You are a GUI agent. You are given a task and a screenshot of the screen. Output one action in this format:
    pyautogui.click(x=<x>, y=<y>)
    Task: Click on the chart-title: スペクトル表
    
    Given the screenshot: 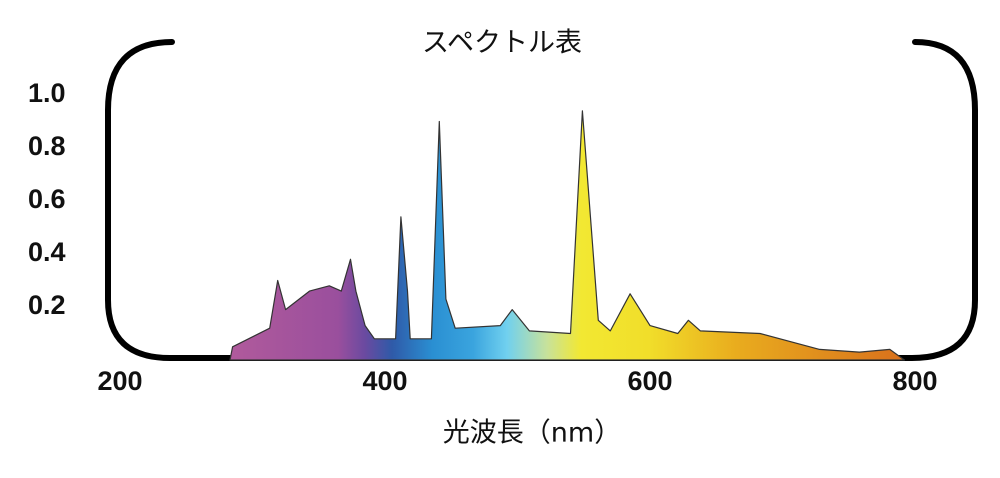 What is the action you would take?
    pyautogui.click(x=502, y=43)
    